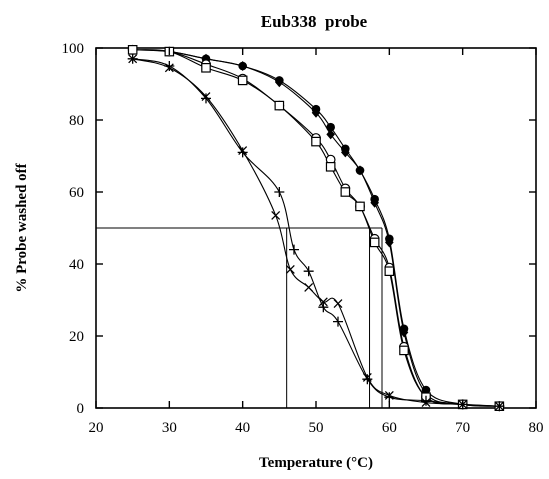 This screenshot has width=549, height=479. I want to click on x-tick-label: 70, so click(462, 428).